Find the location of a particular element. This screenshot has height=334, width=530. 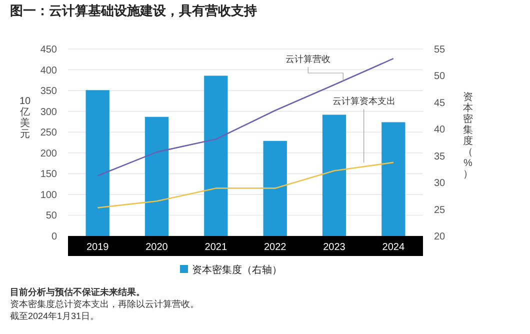

y-tick-label: 350 is located at coordinates (49, 92).